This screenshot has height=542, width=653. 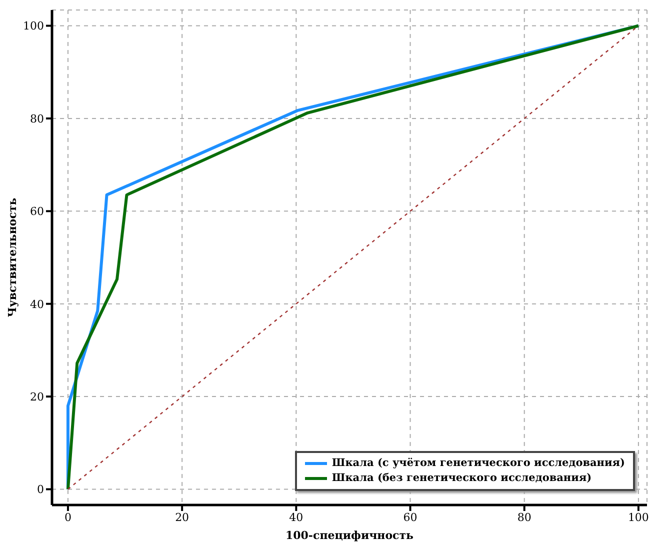 What do you see at coordinates (182, 517) in the screenshot?
I see `x-tick-label: 20` at bounding box center [182, 517].